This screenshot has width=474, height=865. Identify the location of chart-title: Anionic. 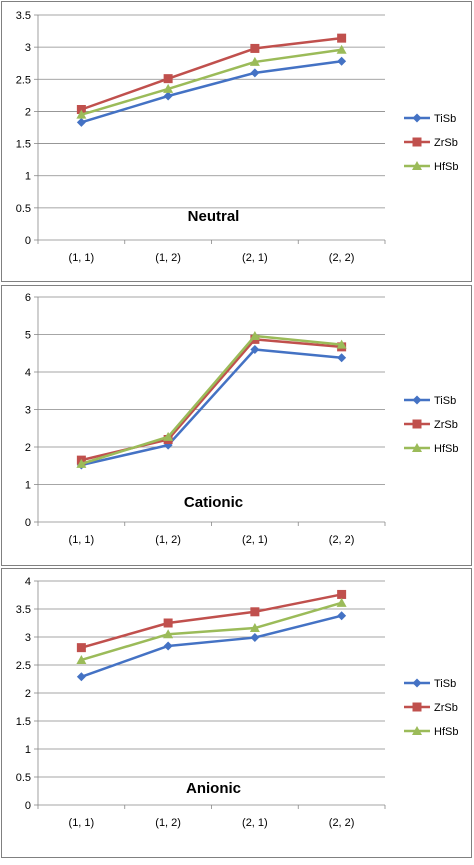
(213, 788).